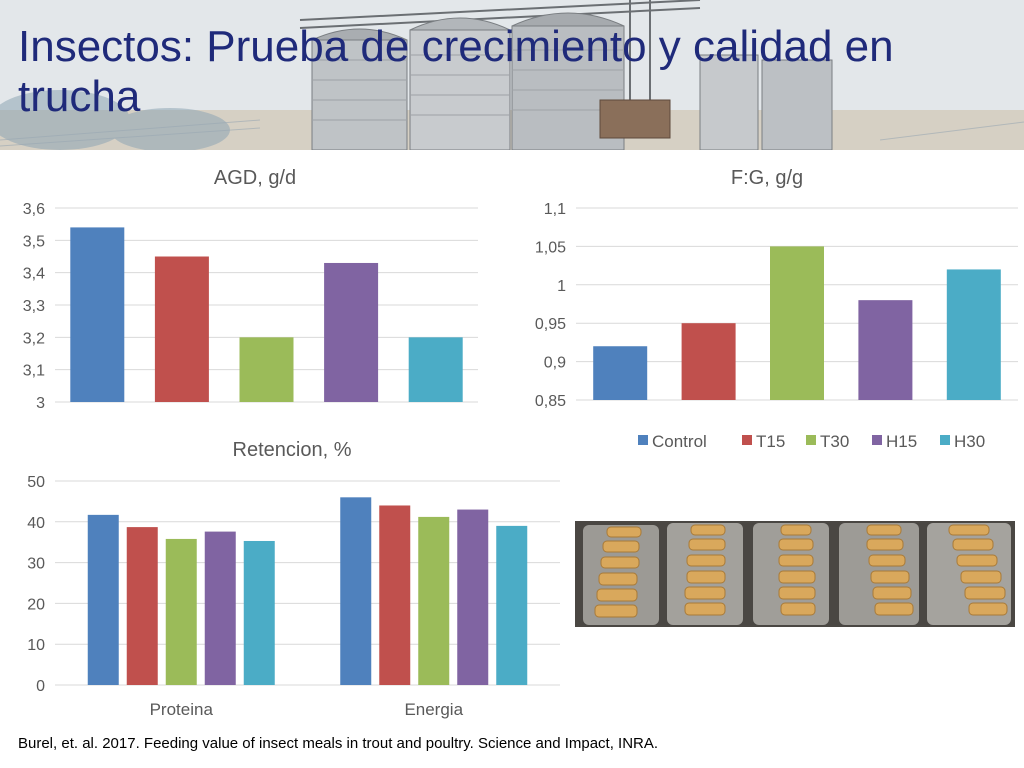 This screenshot has height=768, width=1024. Describe the element at coordinates (679, 441) in the screenshot. I see `legend-label: Control` at that location.